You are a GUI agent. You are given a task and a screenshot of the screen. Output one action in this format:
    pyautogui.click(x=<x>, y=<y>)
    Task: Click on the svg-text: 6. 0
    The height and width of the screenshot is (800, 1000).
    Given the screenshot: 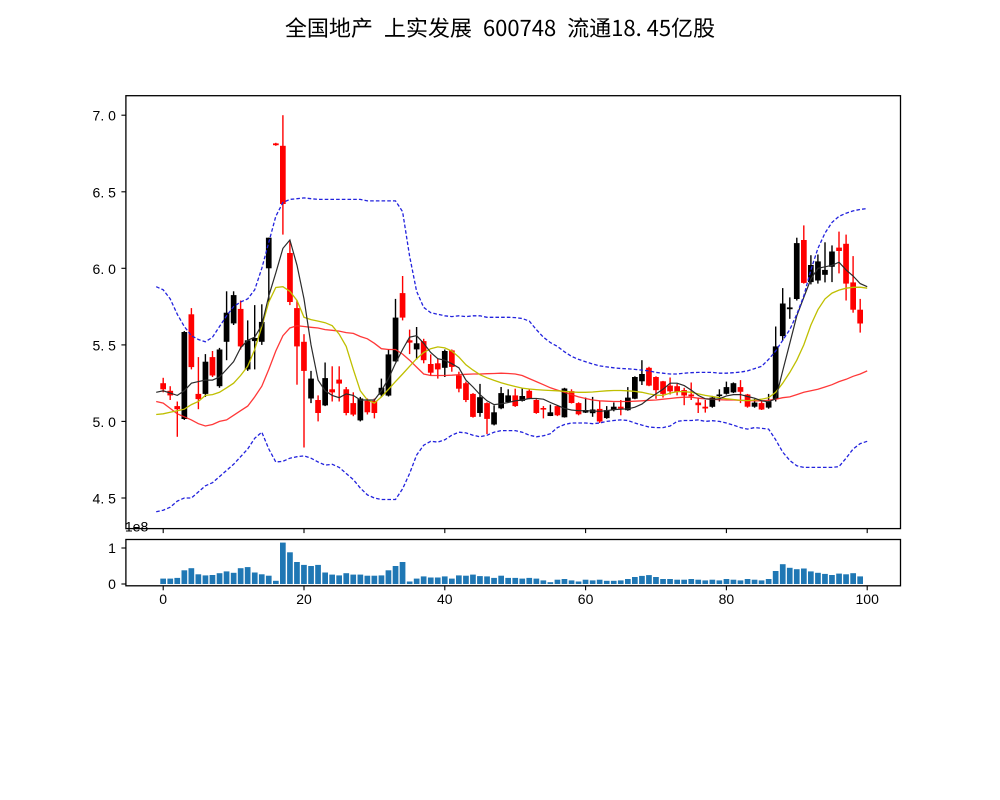 What is the action you would take?
    pyautogui.click(x=105, y=269)
    